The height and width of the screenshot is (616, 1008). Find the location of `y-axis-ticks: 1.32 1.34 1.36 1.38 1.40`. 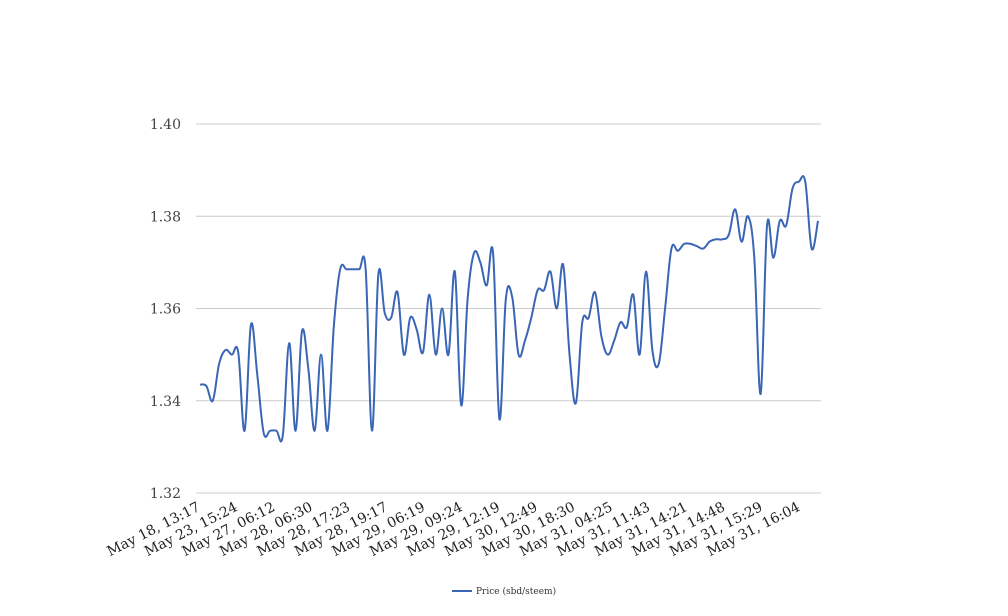

y-axis-ticks: 1.32 1.34 1.36 1.38 1.40 is located at coordinates (165, 309).